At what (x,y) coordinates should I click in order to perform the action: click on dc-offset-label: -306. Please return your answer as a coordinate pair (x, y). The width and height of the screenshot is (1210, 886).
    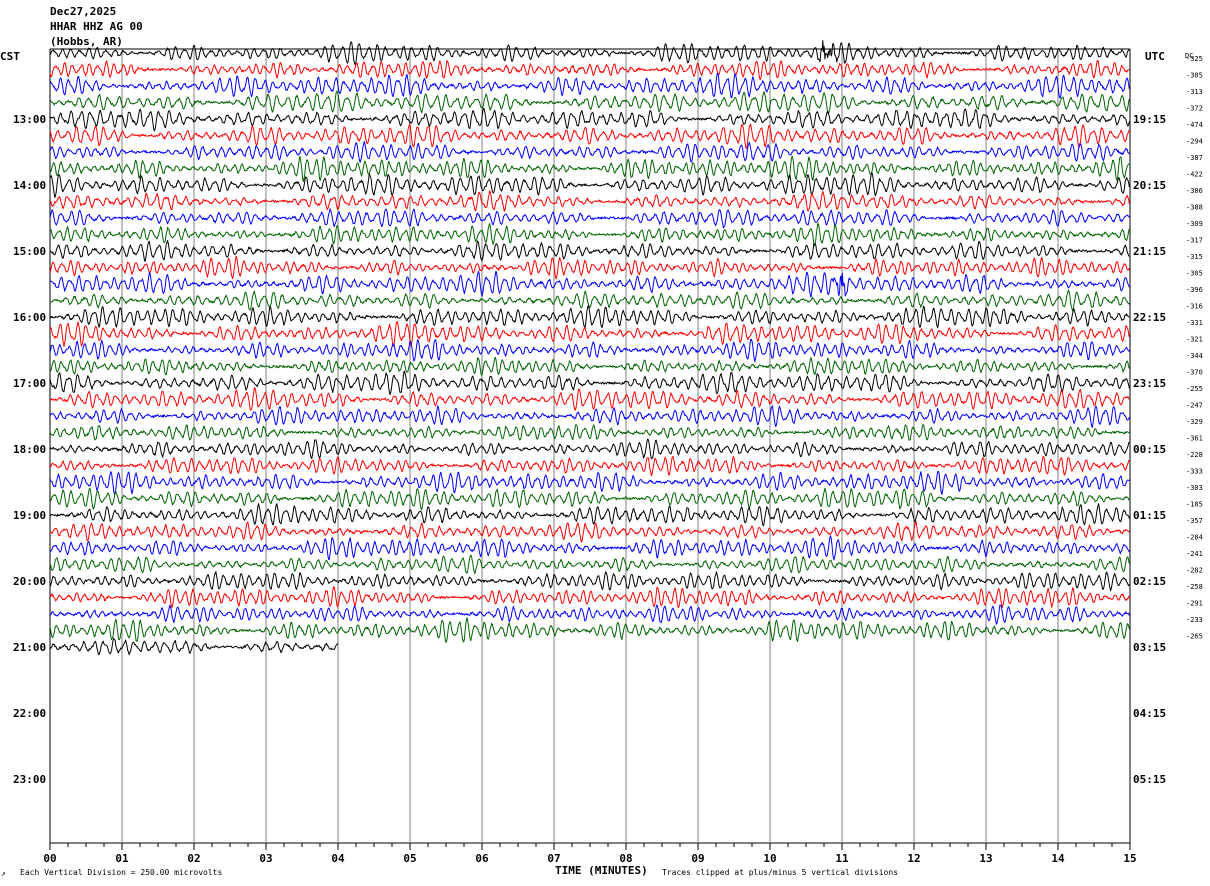
    Looking at the image, I should click on (1194, 191).